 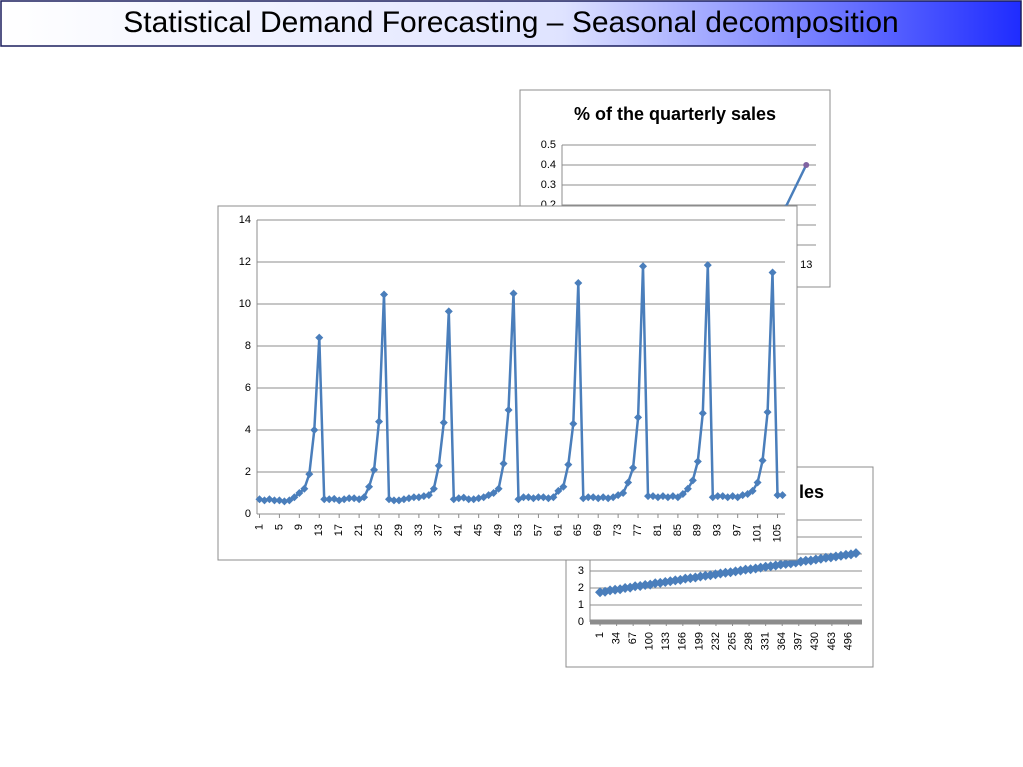 What do you see at coordinates (245, 304) in the screenshot?
I see `y-tick-label: 10` at bounding box center [245, 304].